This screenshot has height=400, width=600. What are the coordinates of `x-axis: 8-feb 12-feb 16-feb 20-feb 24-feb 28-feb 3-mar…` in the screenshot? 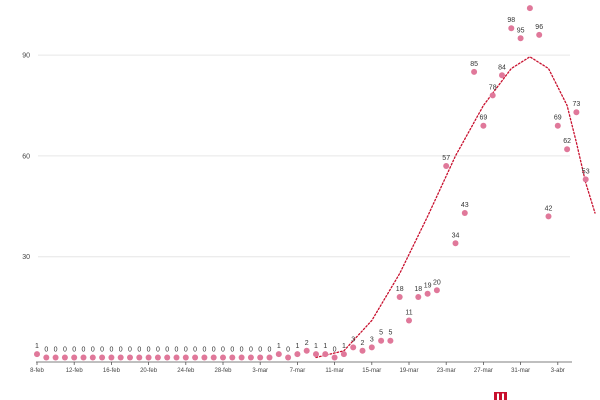 It's located at (301, 367).